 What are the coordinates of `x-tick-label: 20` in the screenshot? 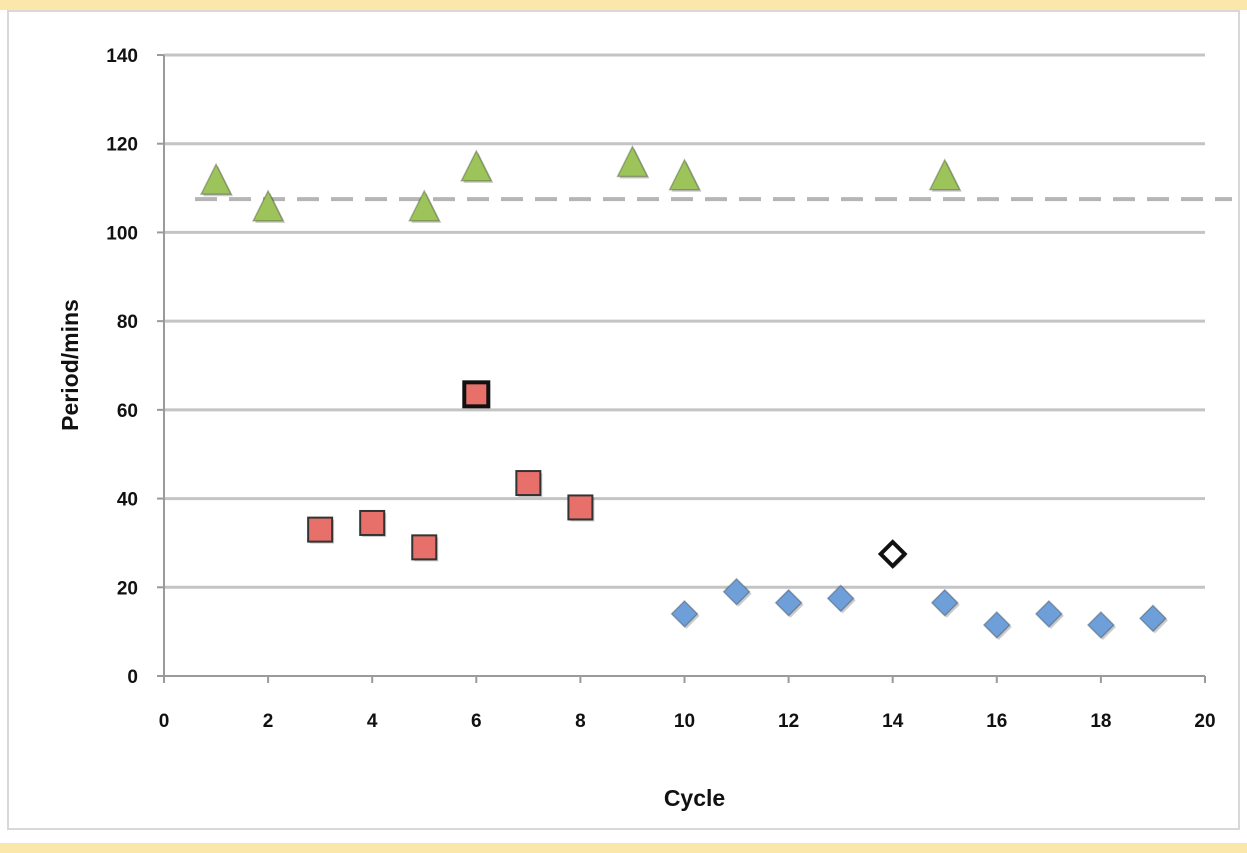 It's located at (1204, 721).